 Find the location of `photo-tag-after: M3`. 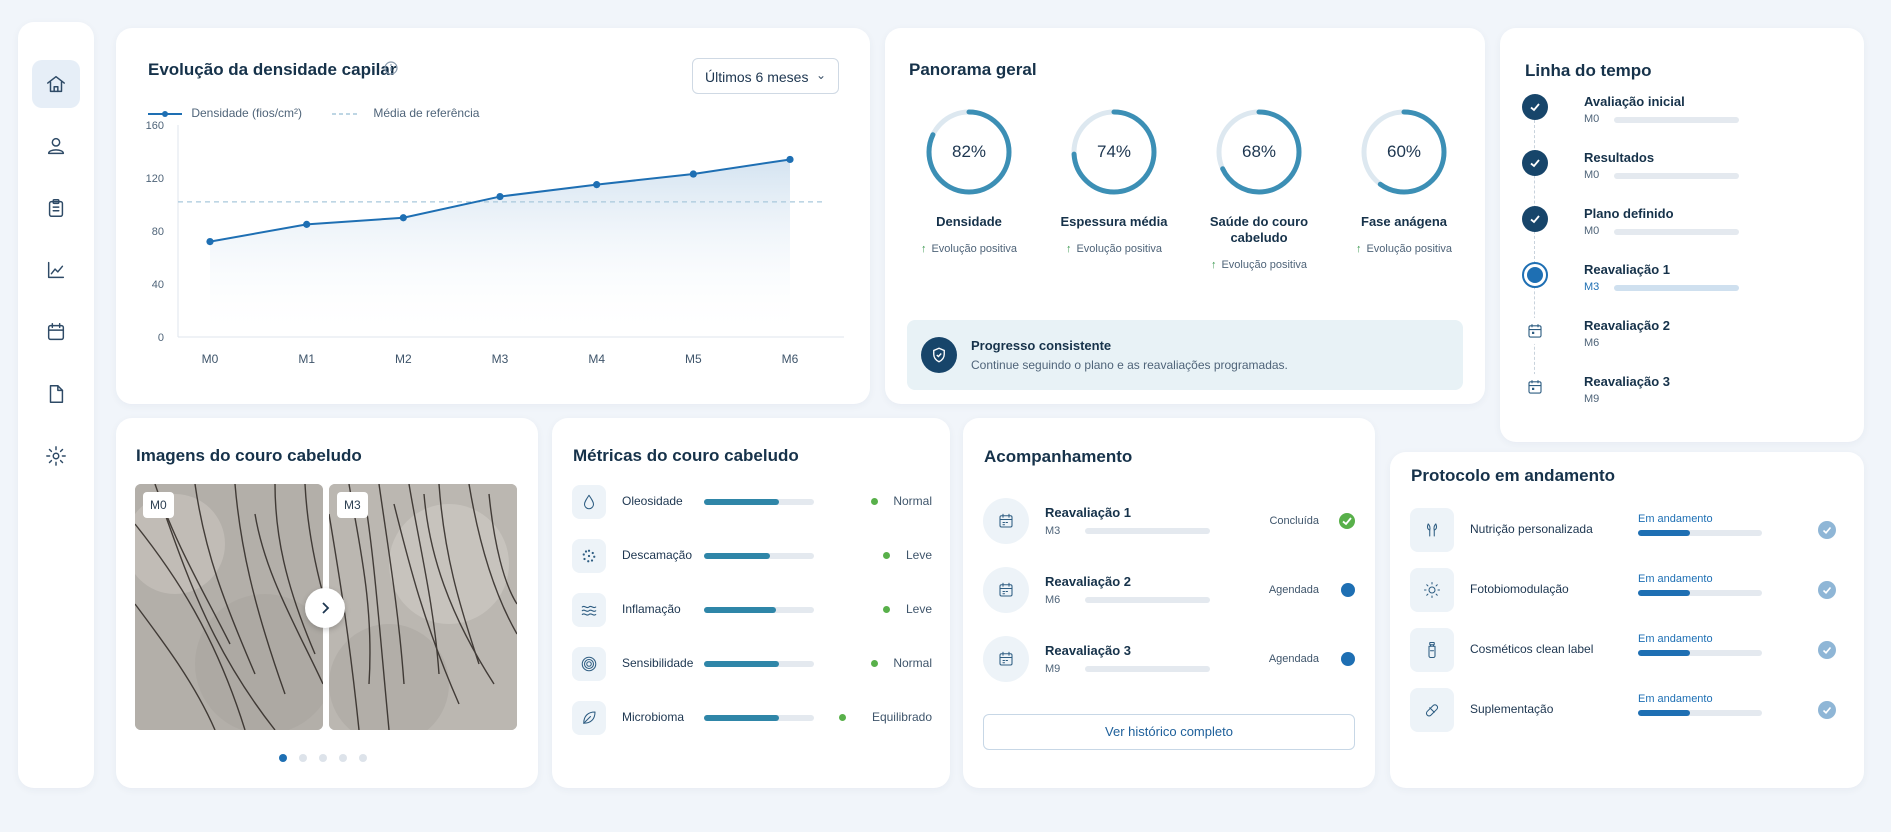

photo-tag-after: M3 is located at coordinates (352, 505).